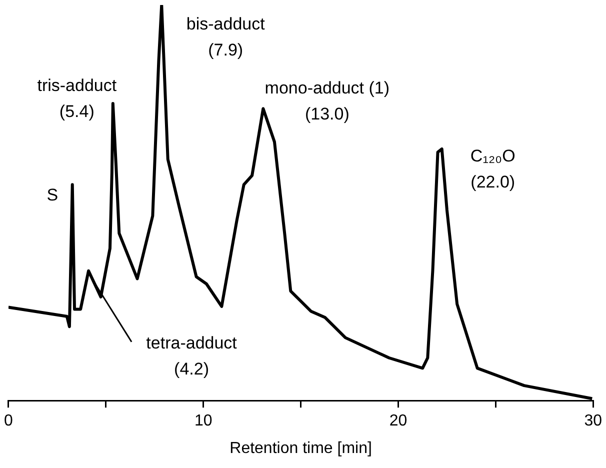 This screenshot has width=606, height=468. What do you see at coordinates (52, 194) in the screenshot?
I see `annotation: S` at bounding box center [52, 194].